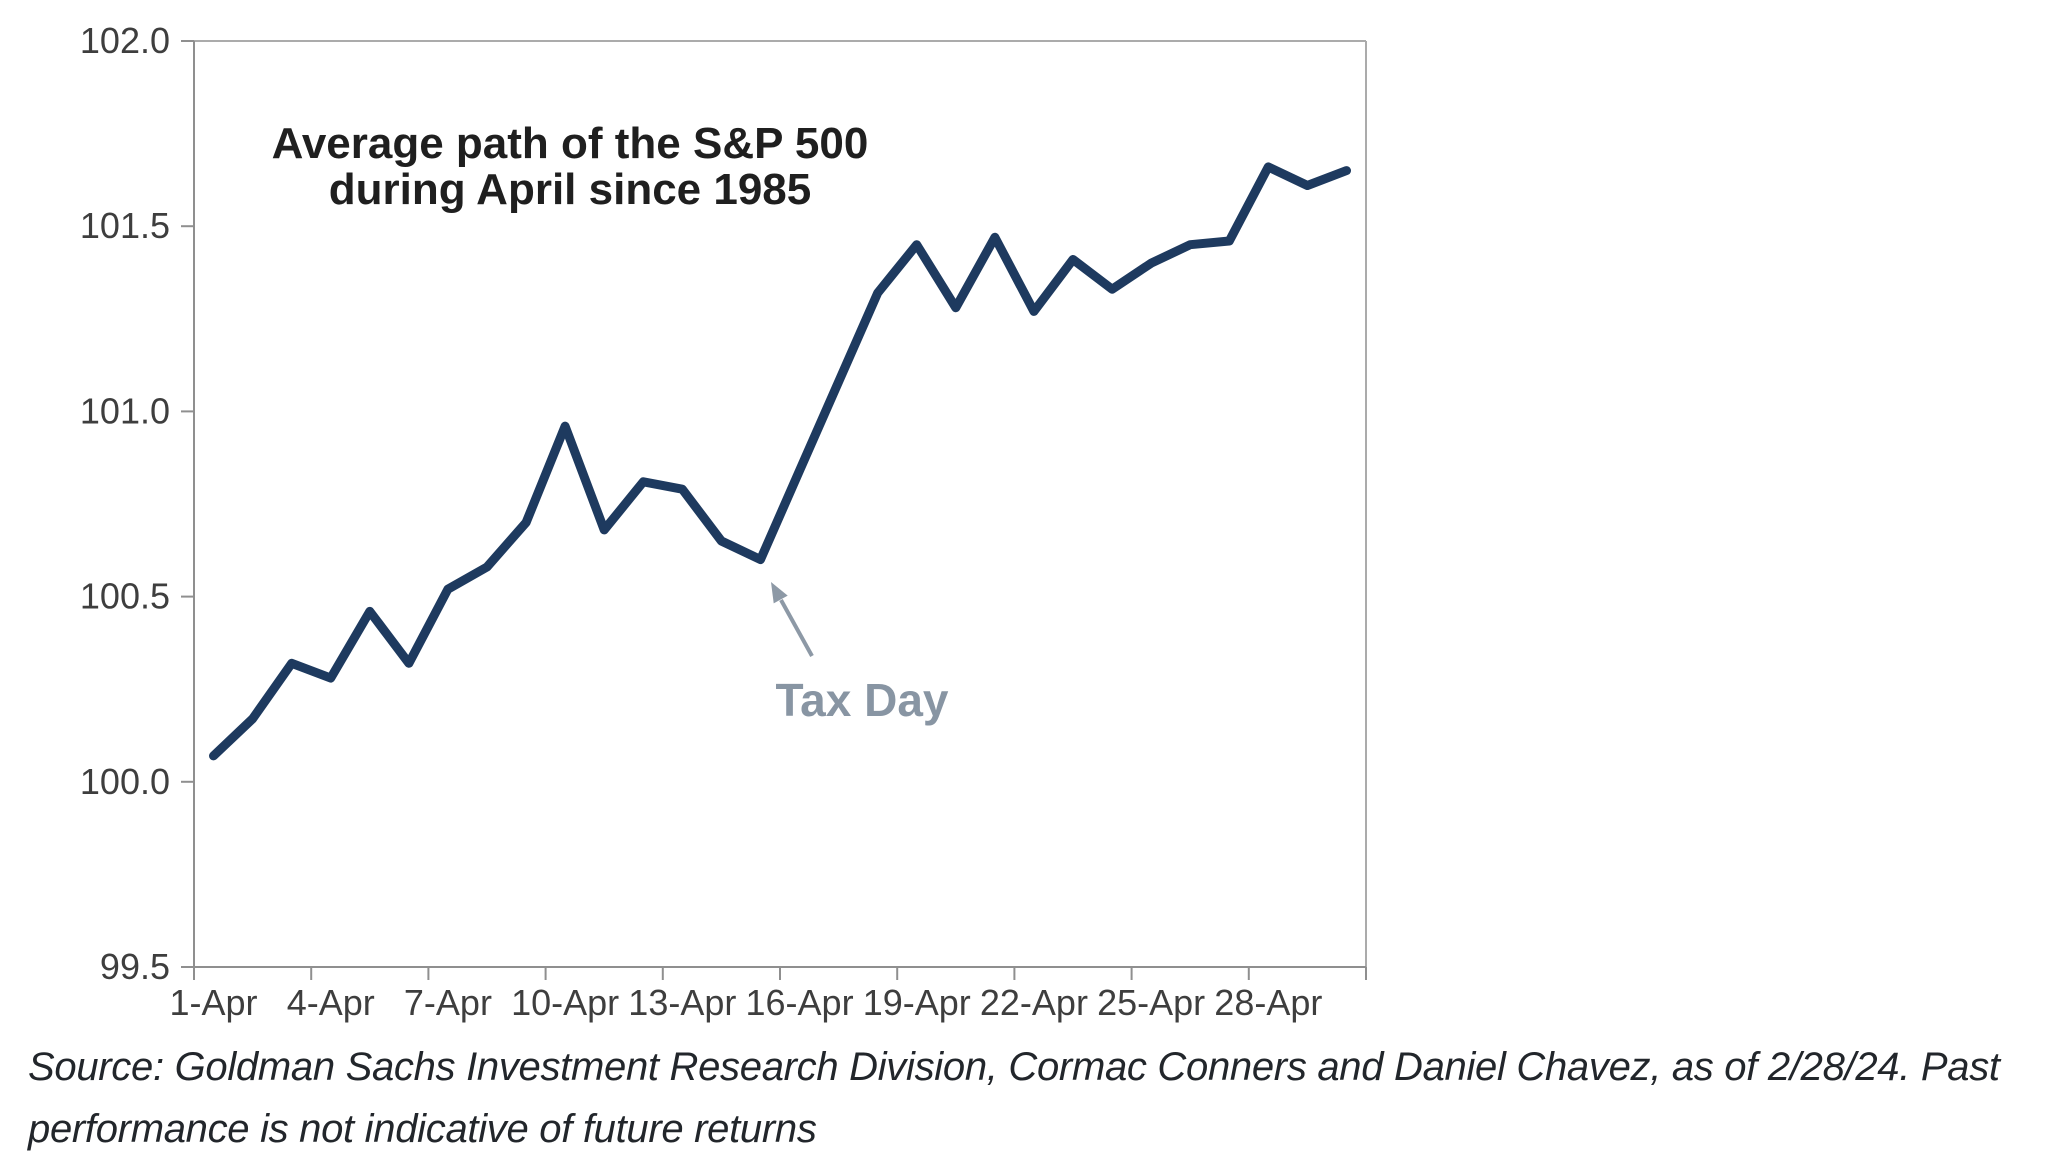  I want to click on y-tick-label: 100.0, so click(125, 781).